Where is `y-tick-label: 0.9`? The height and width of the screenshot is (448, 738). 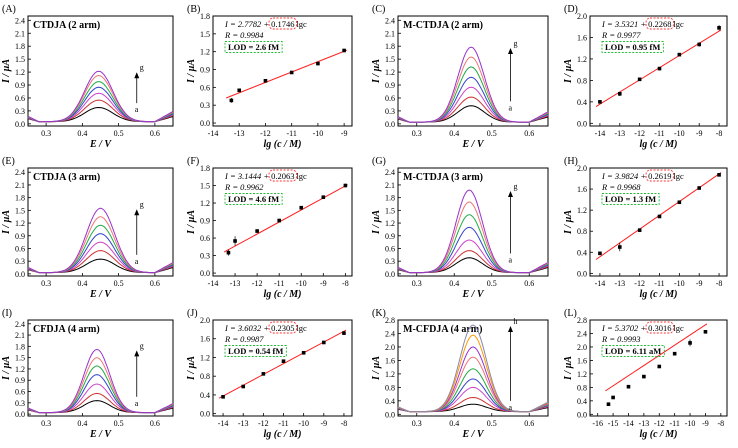 y-tick-label: 0.9 is located at coordinates (390, 236).